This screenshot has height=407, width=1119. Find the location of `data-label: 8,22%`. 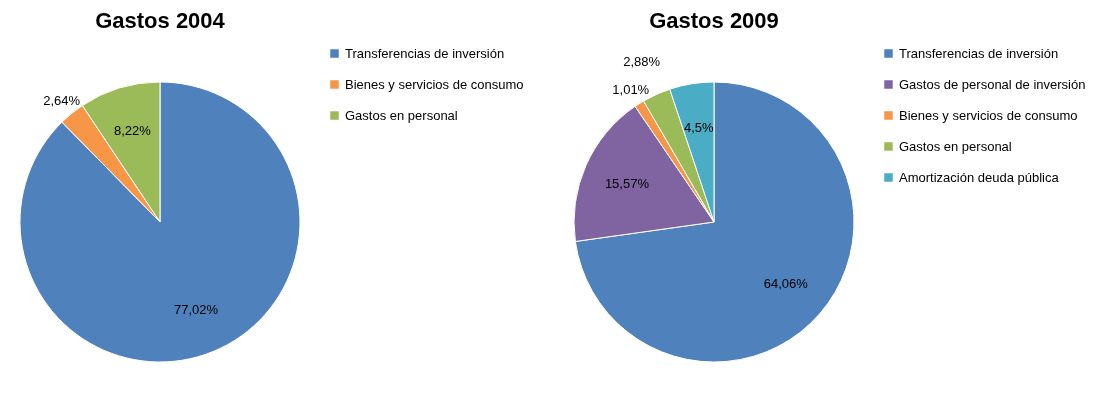

data-label: 8,22% is located at coordinates (132, 130).